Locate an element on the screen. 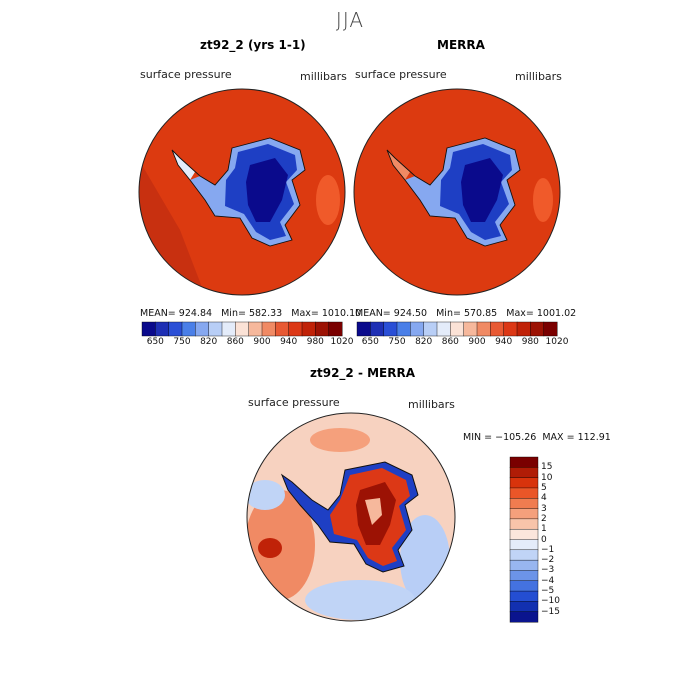  colorbar-tick-label: −2 is located at coordinates (548, 560).